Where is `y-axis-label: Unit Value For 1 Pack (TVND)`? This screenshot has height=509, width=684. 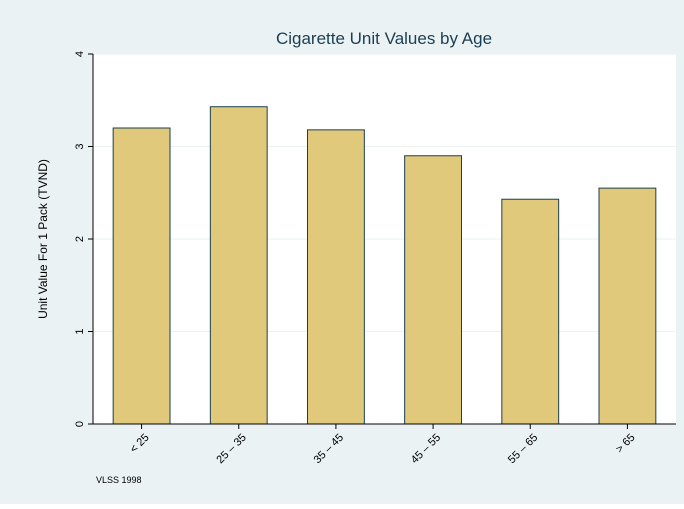
y-axis-label: Unit Value For 1 Pack (TVND) is located at coordinates (43, 239).